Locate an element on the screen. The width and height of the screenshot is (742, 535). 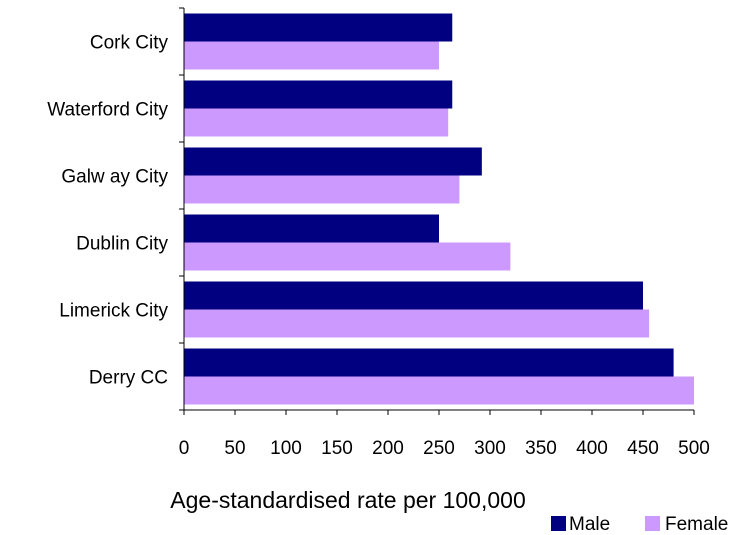
bar-female-galw-ay-city is located at coordinates (322, 189).